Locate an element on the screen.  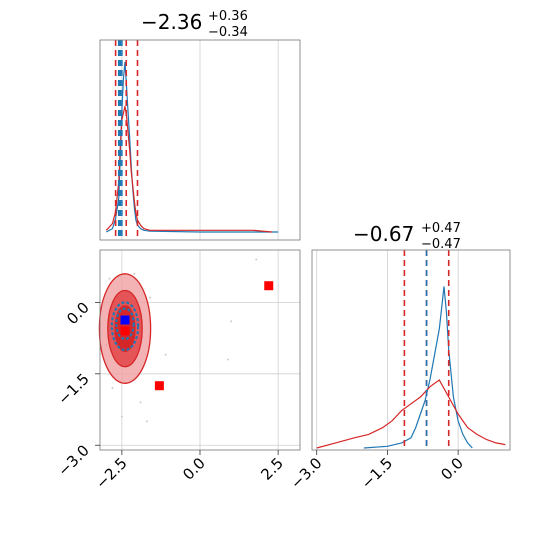
title-param1-lower: −0.34 is located at coordinates (228, 32).